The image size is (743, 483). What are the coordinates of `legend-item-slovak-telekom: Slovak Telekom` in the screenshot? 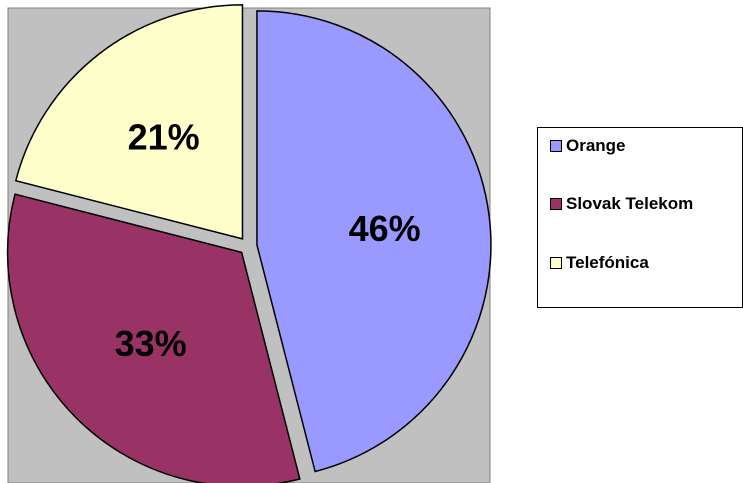 It's located at (621, 204).